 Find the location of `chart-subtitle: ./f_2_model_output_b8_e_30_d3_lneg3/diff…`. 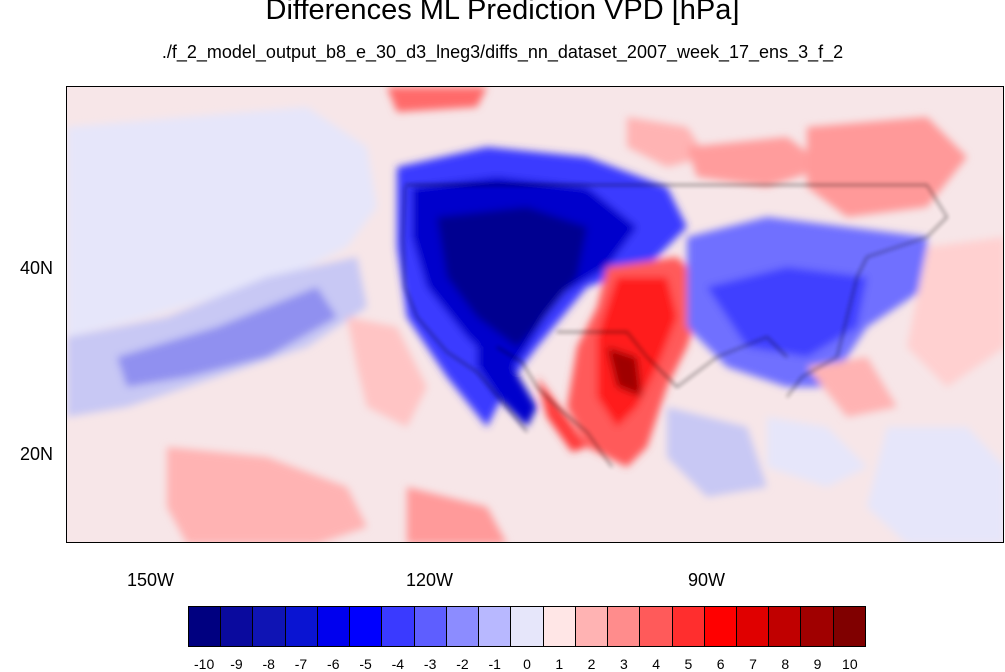

chart-subtitle: ./f_2_model_output_b8_e_30_d3_lneg3/diff… is located at coordinates (502, 52).